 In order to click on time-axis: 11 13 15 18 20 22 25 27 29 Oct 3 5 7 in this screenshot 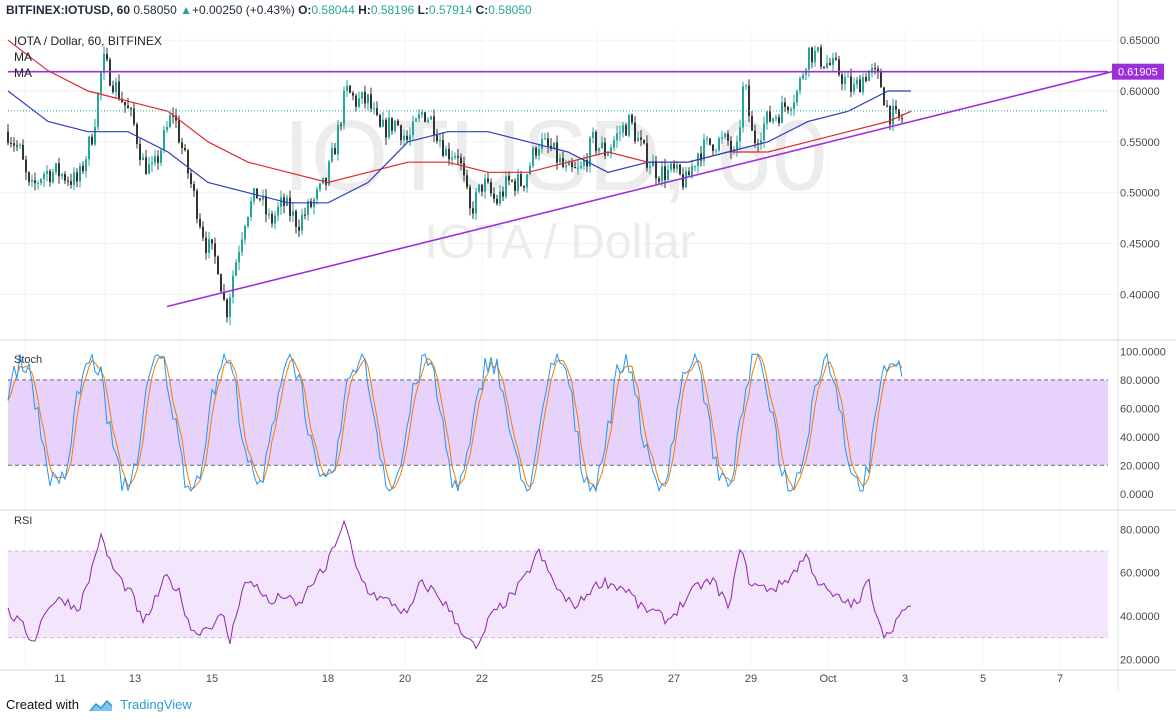, I will do `click(558, 679)`.